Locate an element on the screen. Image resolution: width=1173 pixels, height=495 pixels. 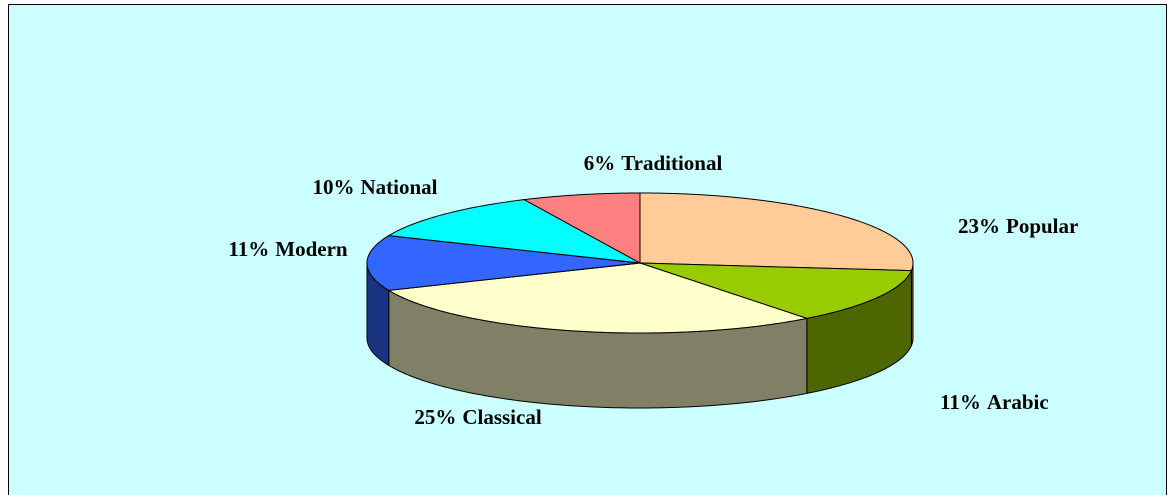
slice-label: 23% Popular is located at coordinates (1018, 226).